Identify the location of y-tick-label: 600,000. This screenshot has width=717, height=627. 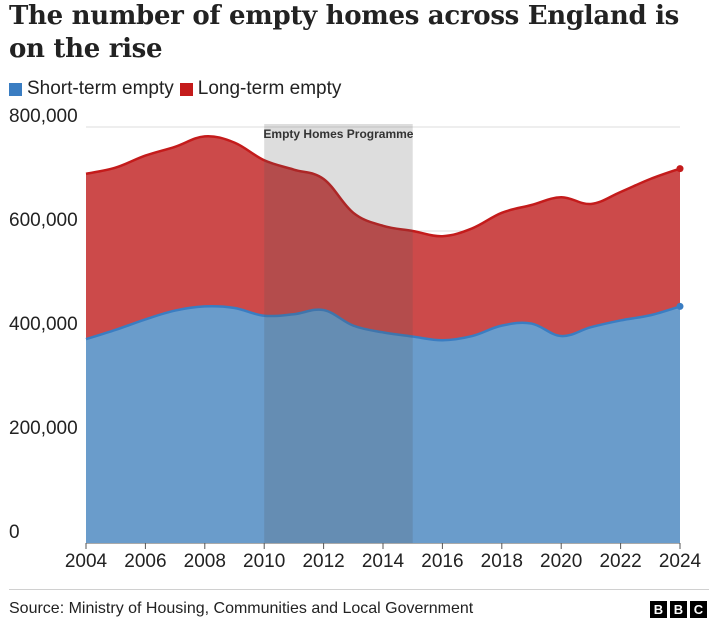
(43, 220).